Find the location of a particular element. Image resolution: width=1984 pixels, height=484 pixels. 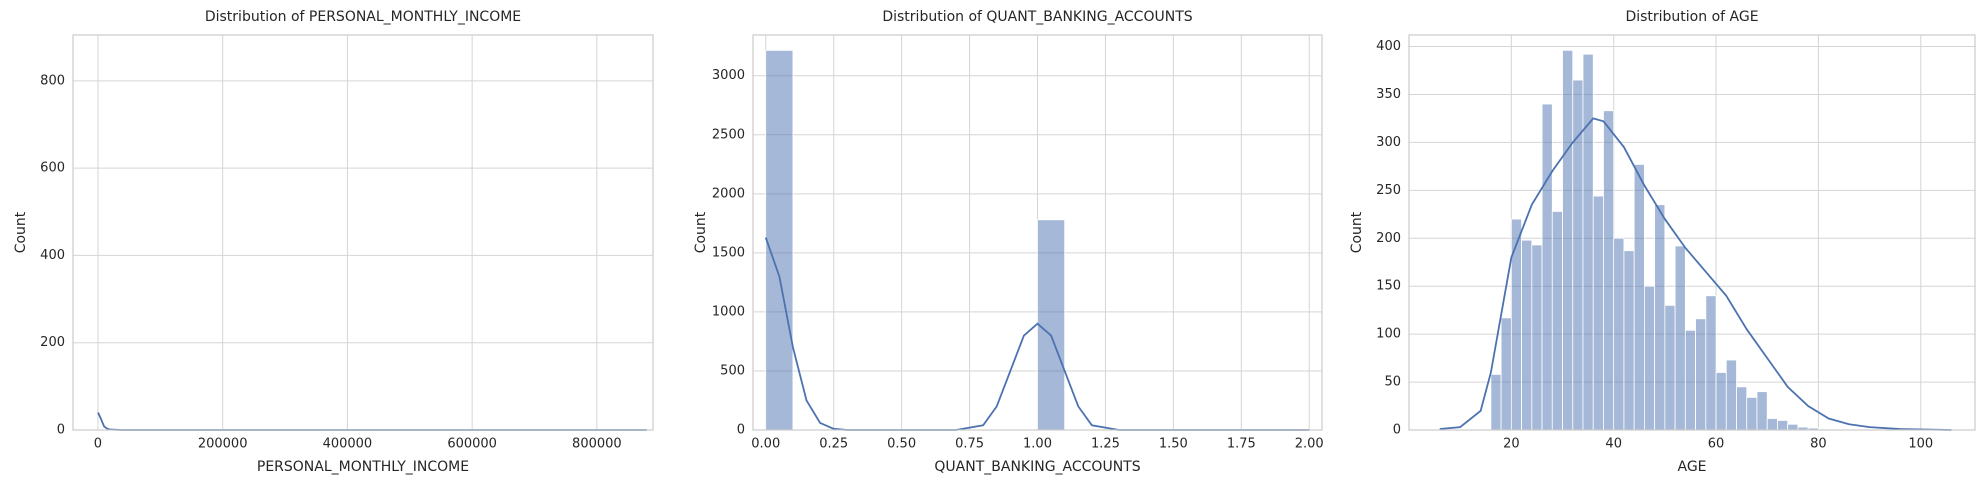

x-tick-label: 40 is located at coordinates (1613, 444).